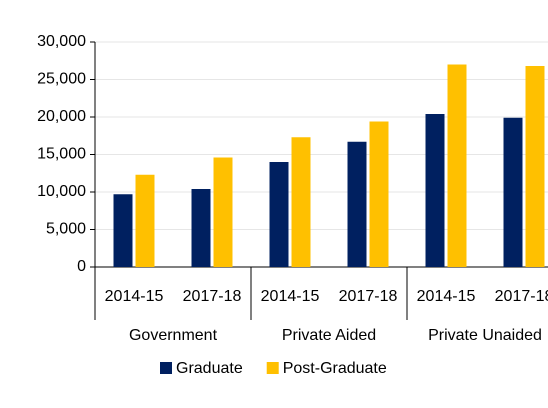  I want to click on y-tick-label: 5,000, so click(66, 229).